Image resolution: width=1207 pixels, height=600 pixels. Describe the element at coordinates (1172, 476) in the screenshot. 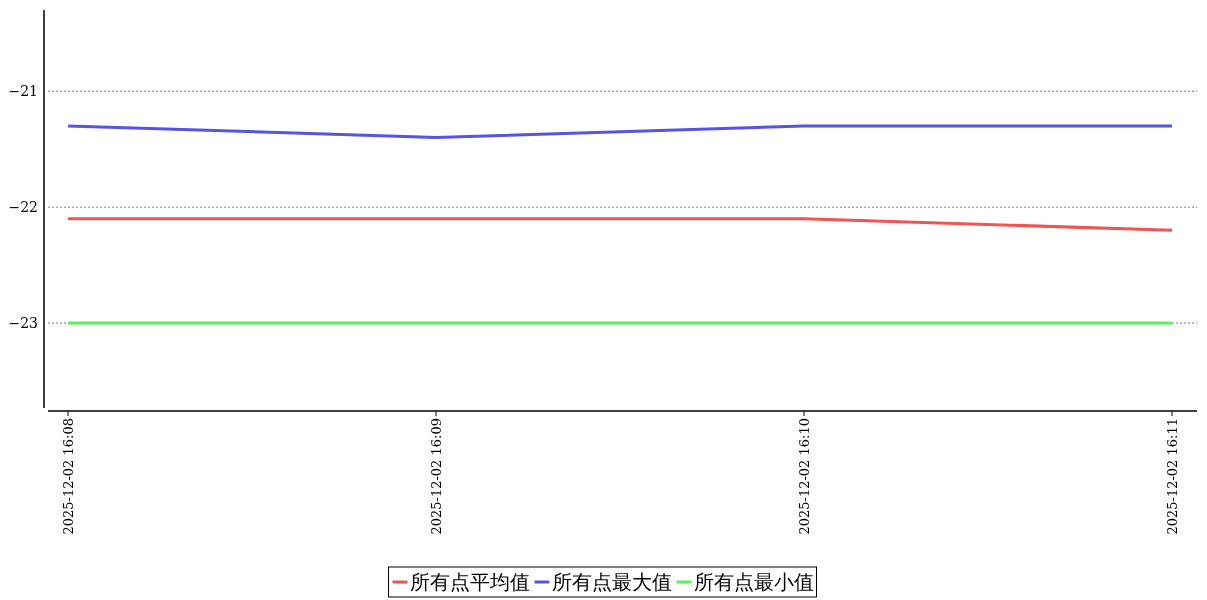

I see `x-tick-label: 2025-12-02 16:11` at that location.